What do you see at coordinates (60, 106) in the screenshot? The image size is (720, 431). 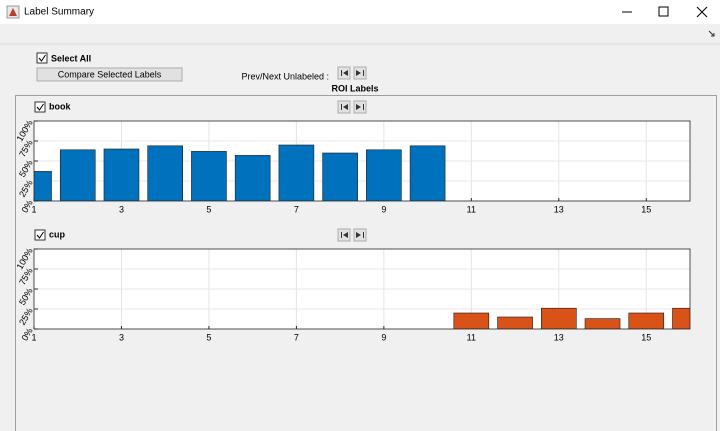 I see `chart-title: book` at bounding box center [60, 106].